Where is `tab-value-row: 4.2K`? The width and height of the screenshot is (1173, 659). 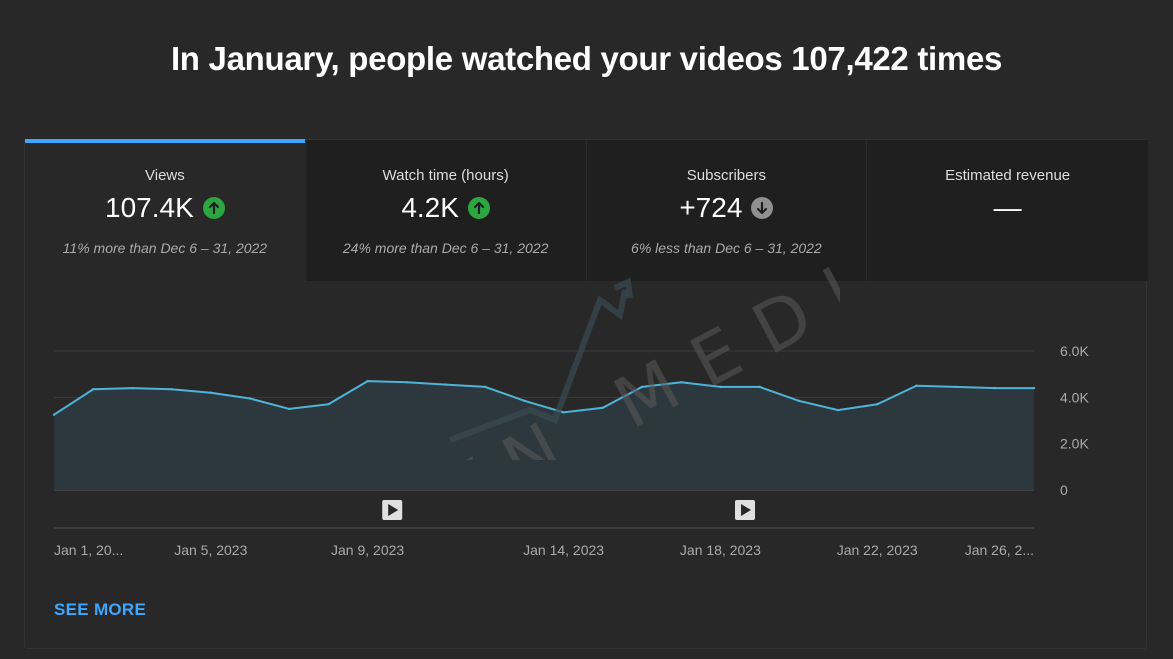
tab-value-row: 4.2K is located at coordinates (446, 208).